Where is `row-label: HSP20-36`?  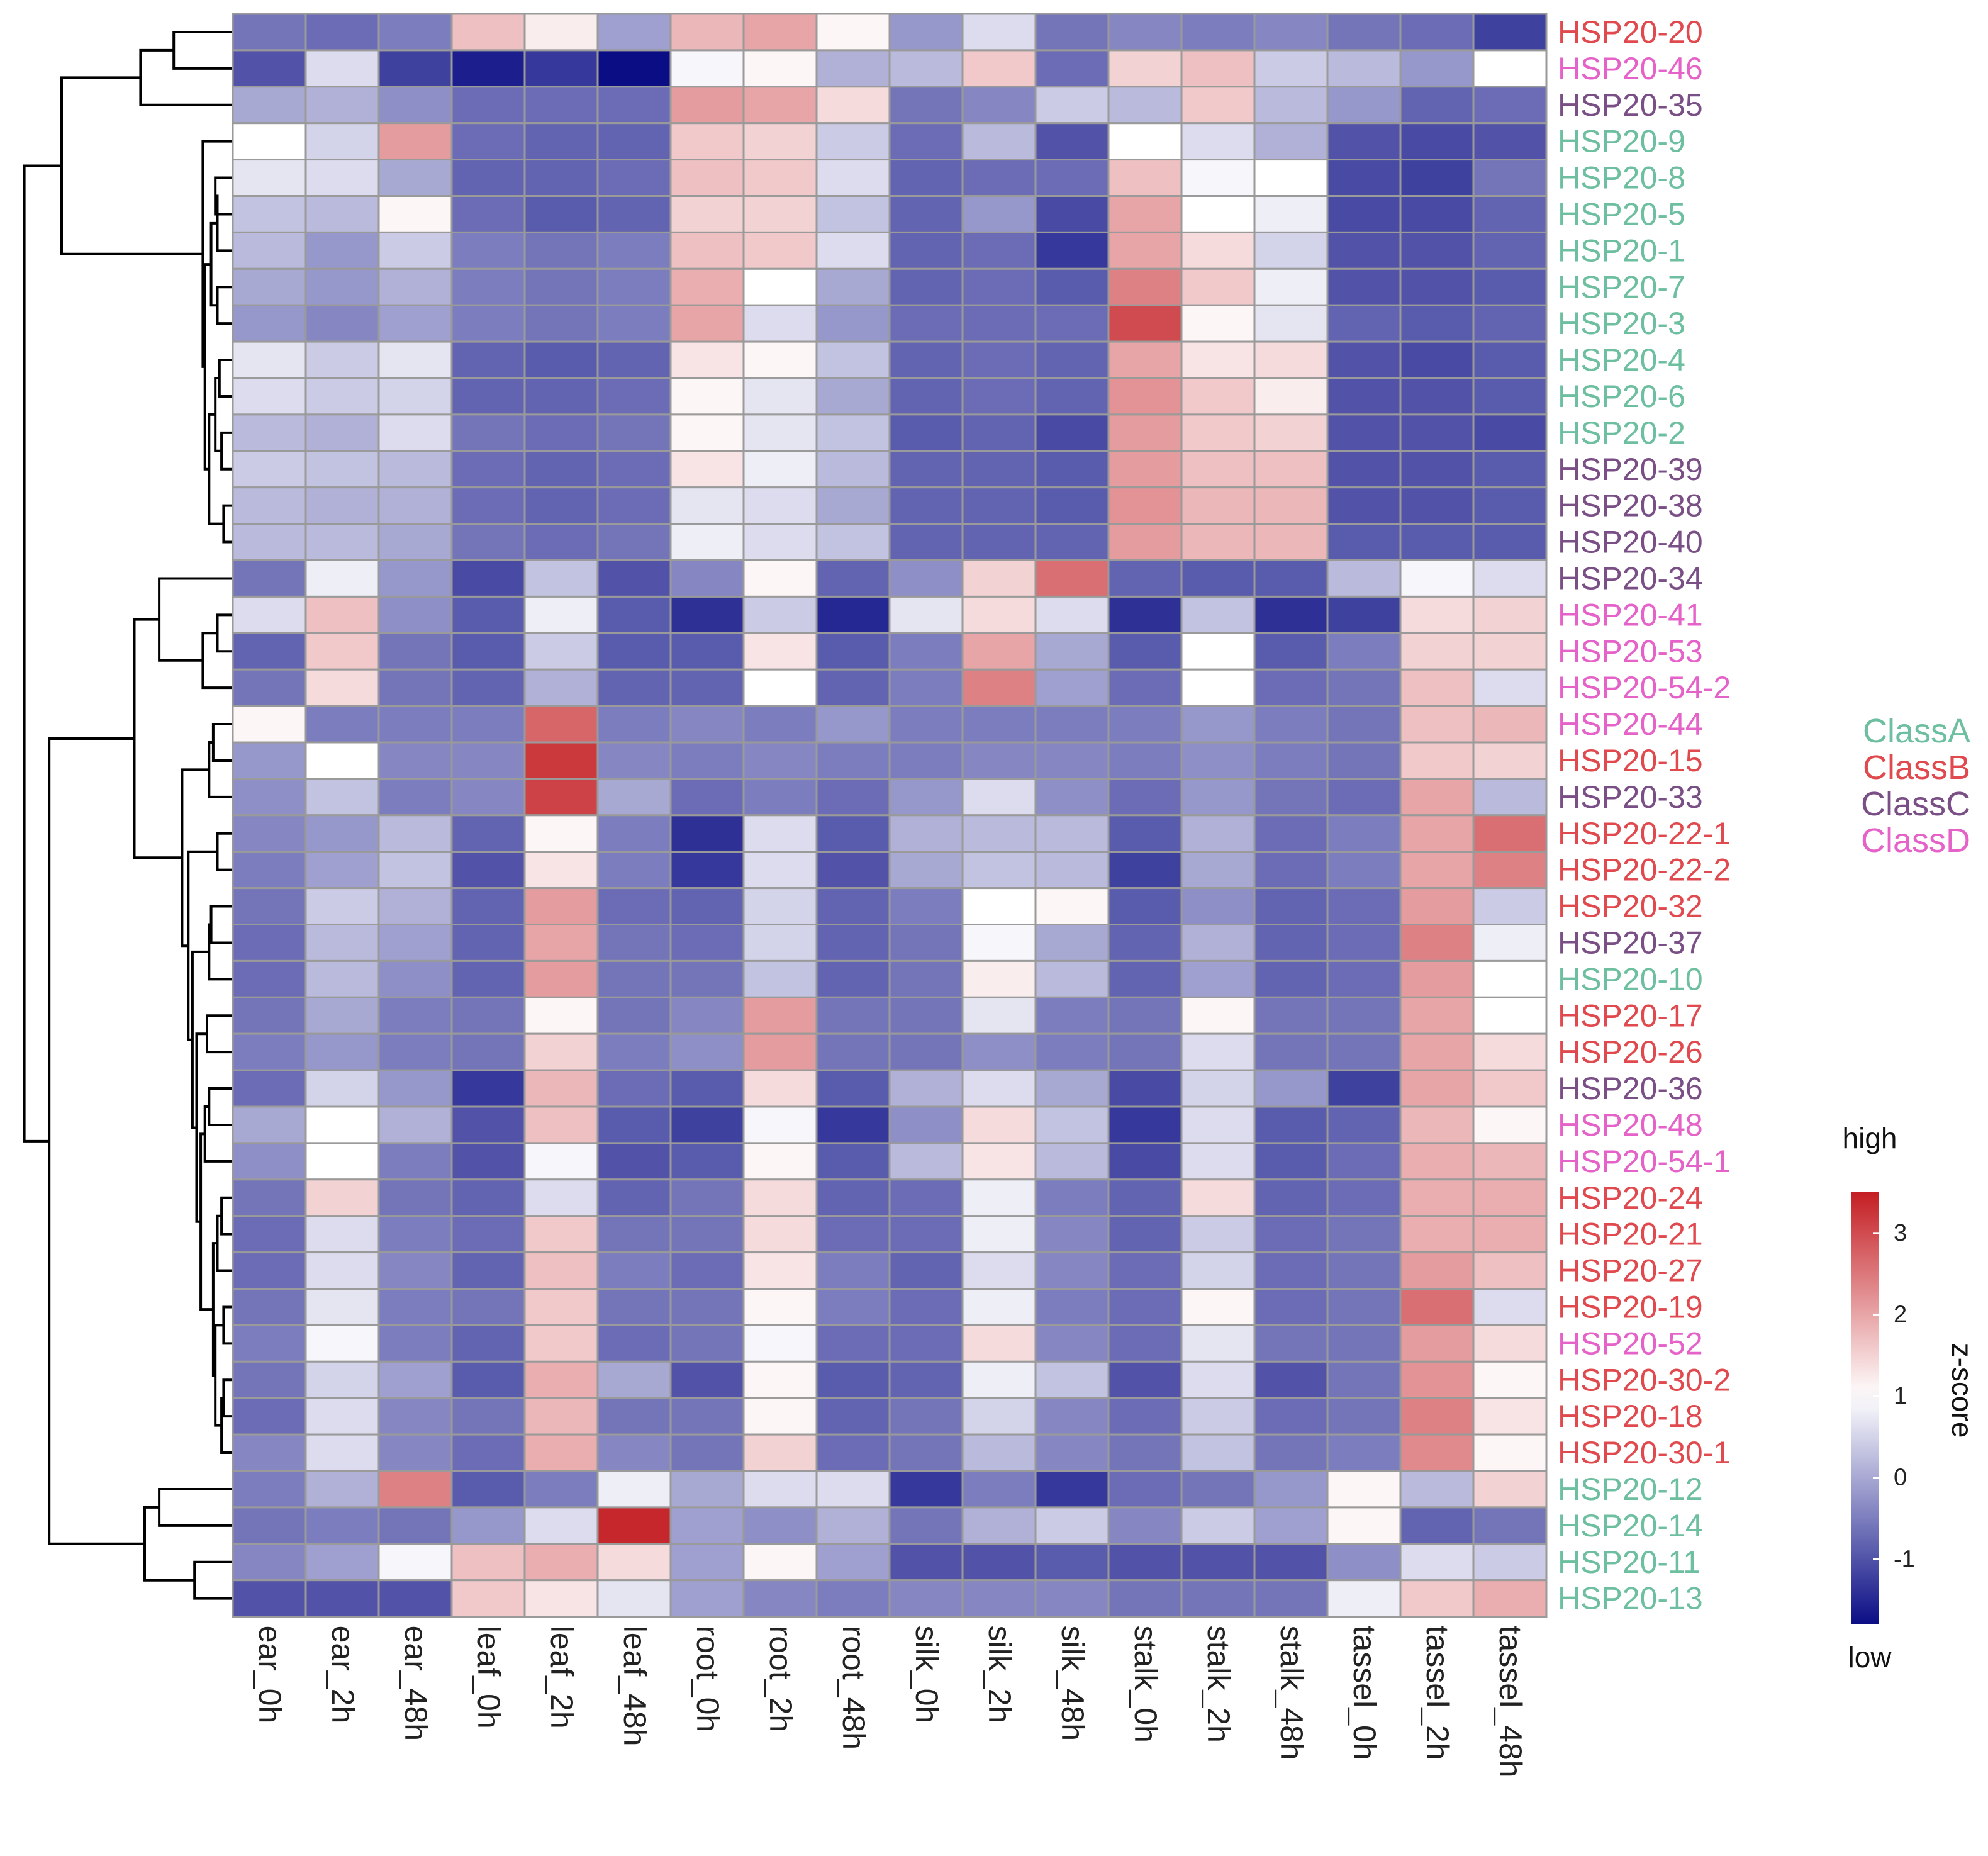 row-label: HSP20-36 is located at coordinates (1630, 1088).